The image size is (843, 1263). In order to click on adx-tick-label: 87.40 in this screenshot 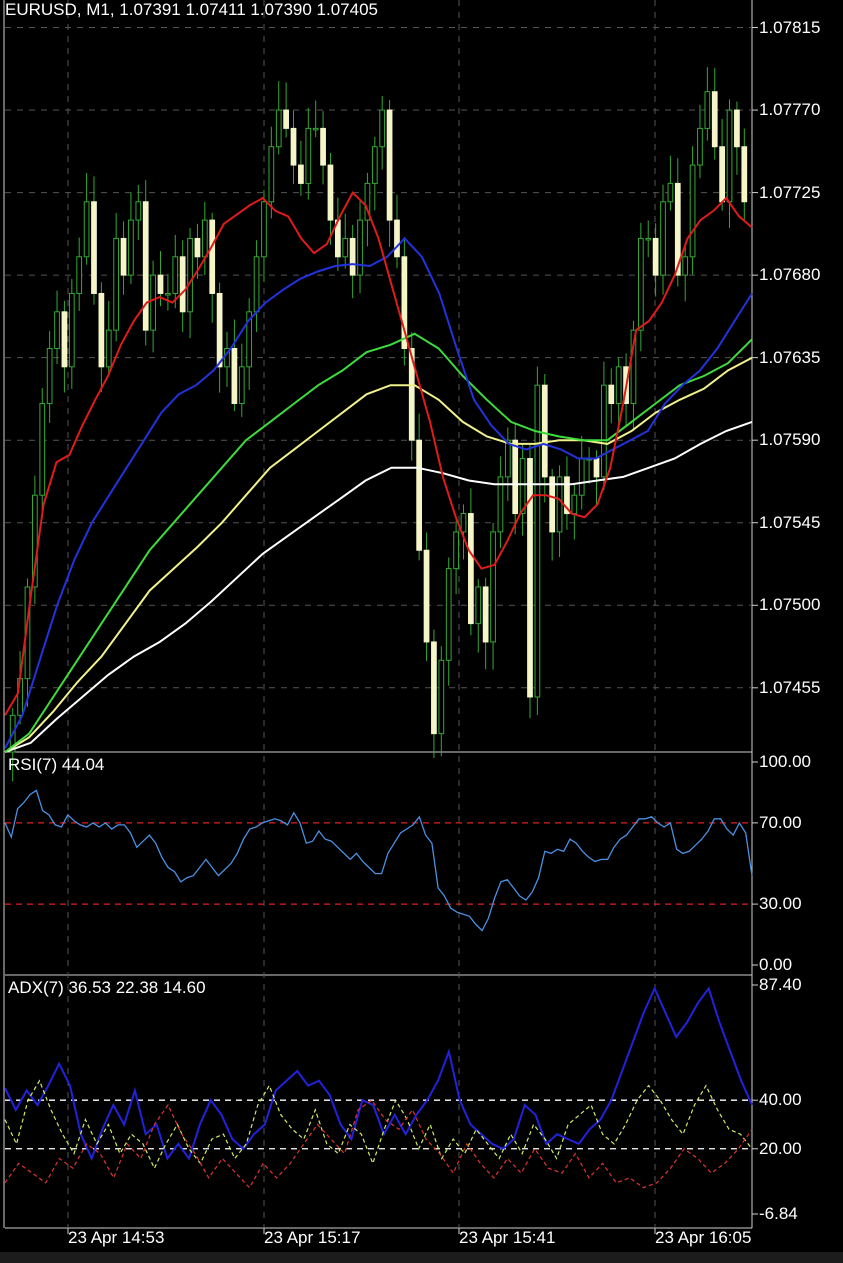, I will do `click(780, 984)`.